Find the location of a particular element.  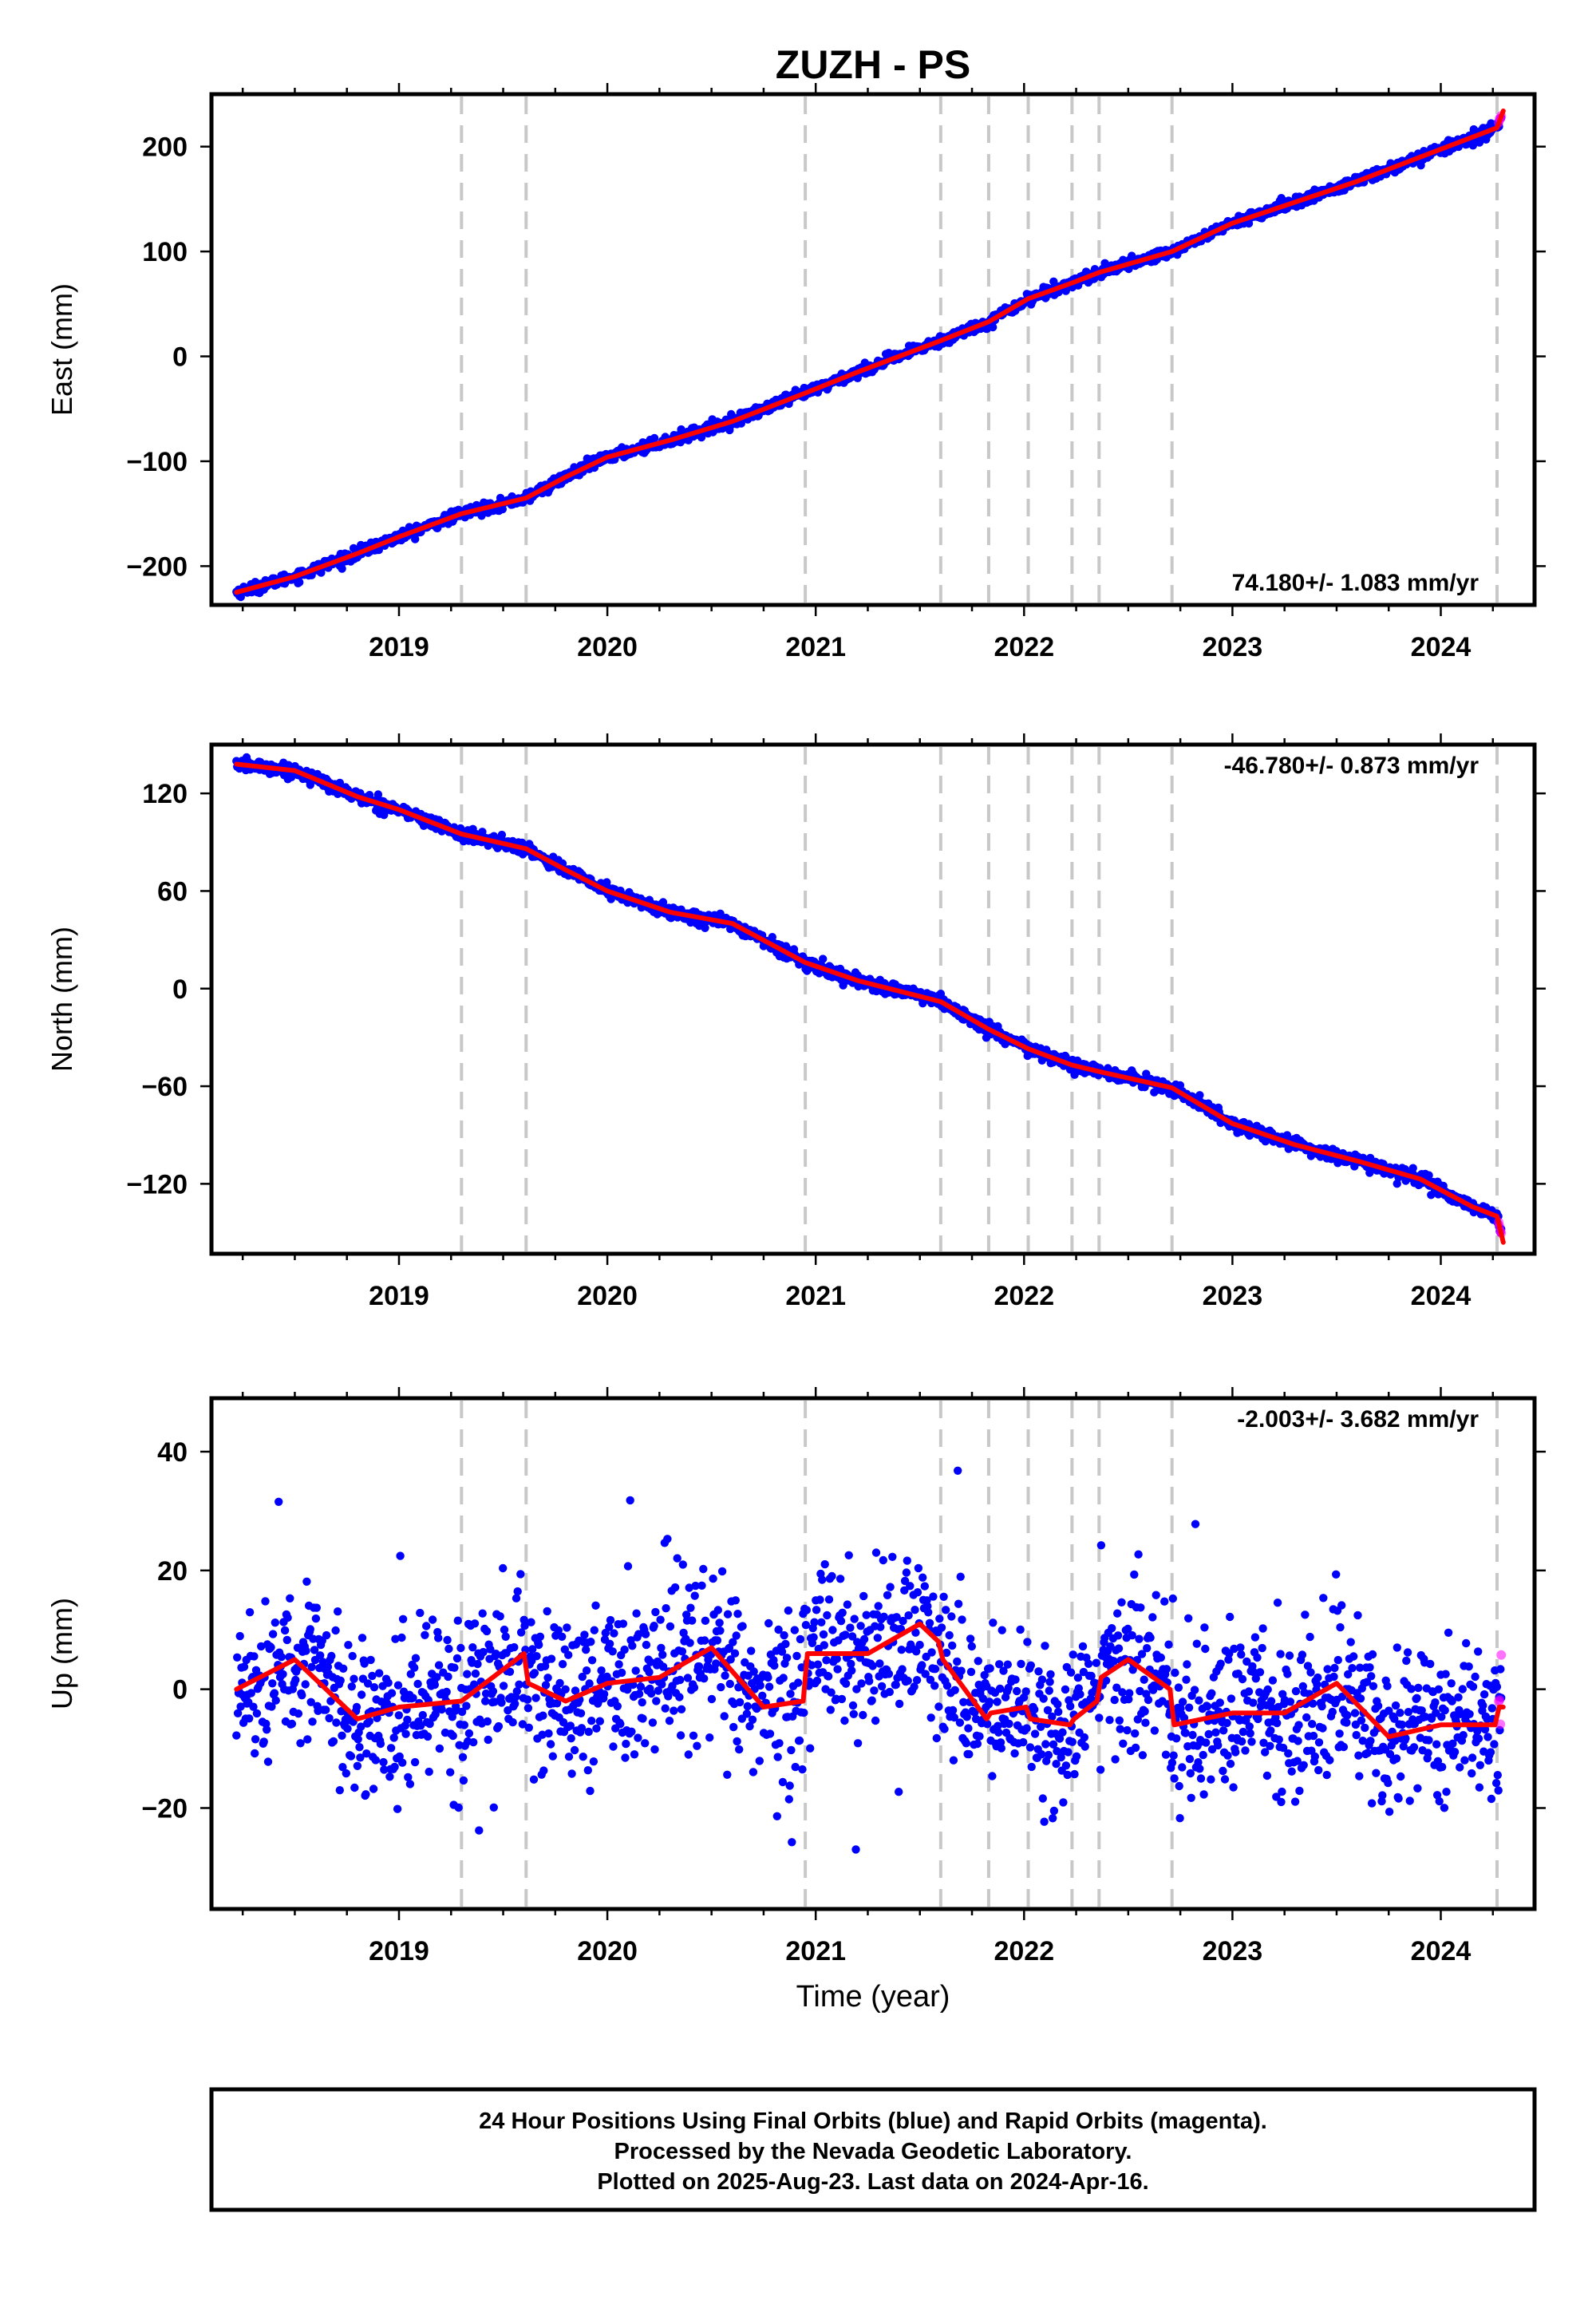

x-tick-label: 2022 is located at coordinates (1024, 1296).